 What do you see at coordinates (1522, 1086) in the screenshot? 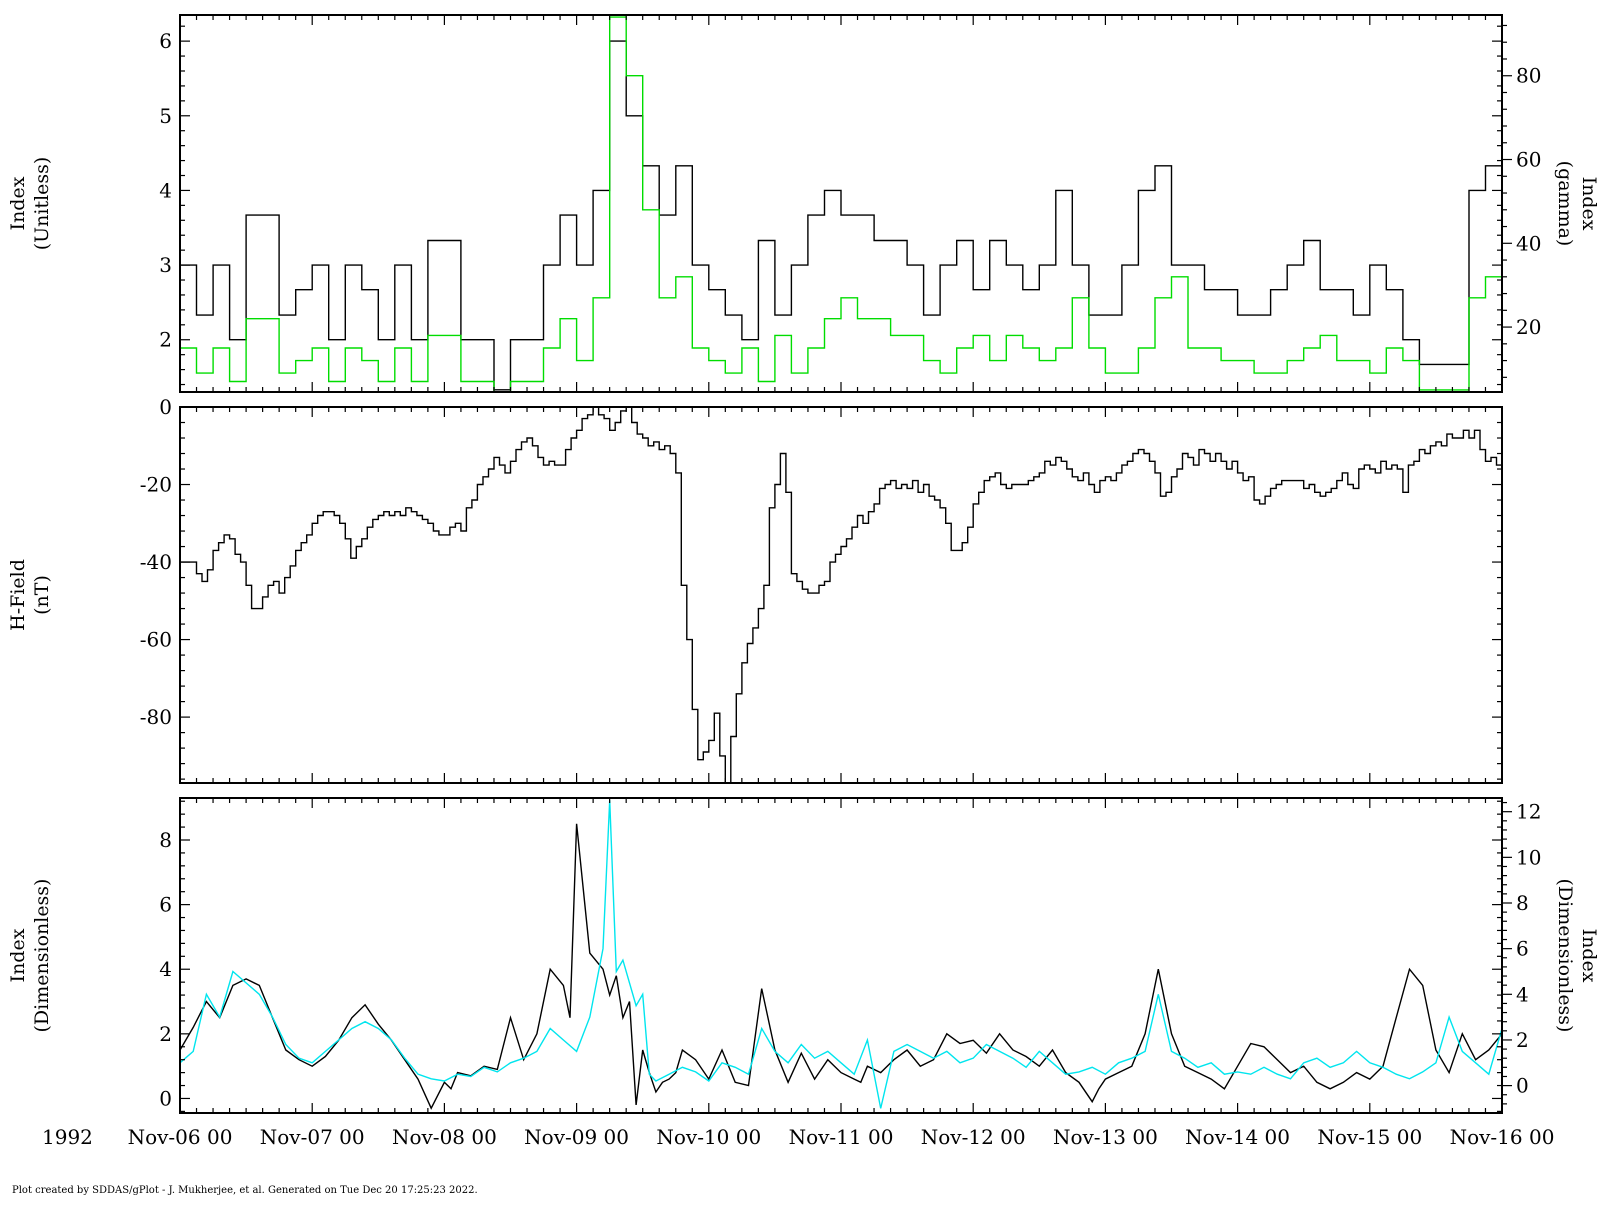
I see `bottom-right-tick-label: 0` at bounding box center [1522, 1086].